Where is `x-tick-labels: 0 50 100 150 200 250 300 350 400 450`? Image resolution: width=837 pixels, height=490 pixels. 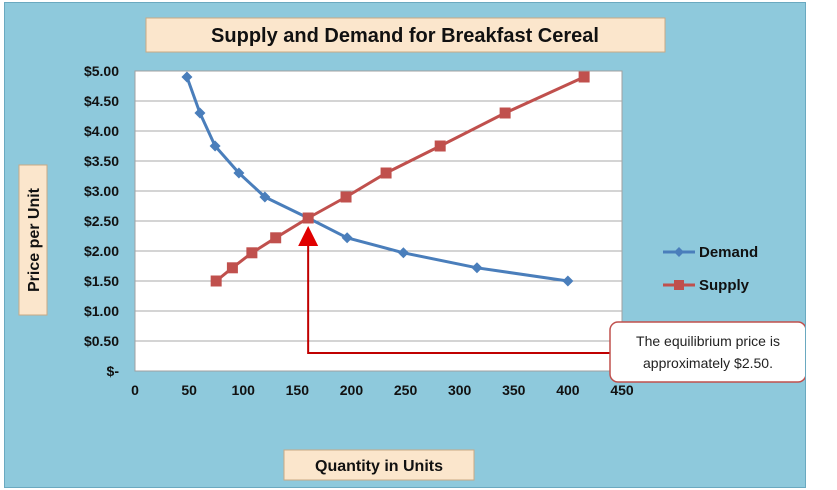 x-tick-labels: 0 50 100 150 200 250 300 350 400 450 is located at coordinates (382, 390).